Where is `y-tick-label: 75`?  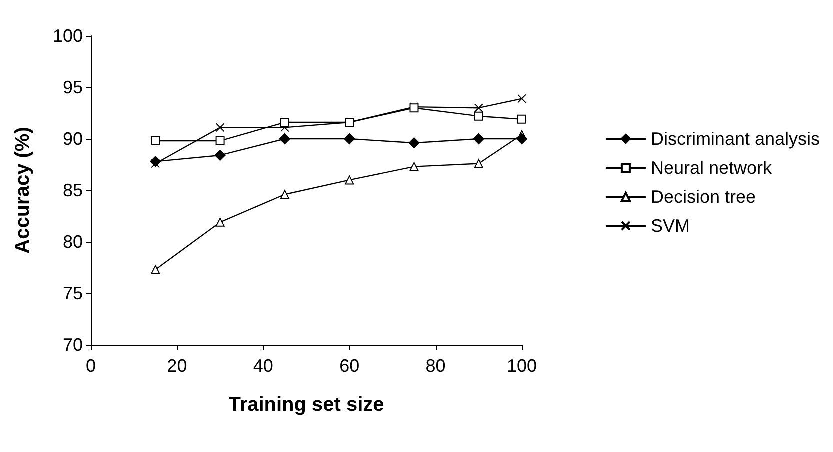 y-tick-label: 75 is located at coordinates (72, 294).